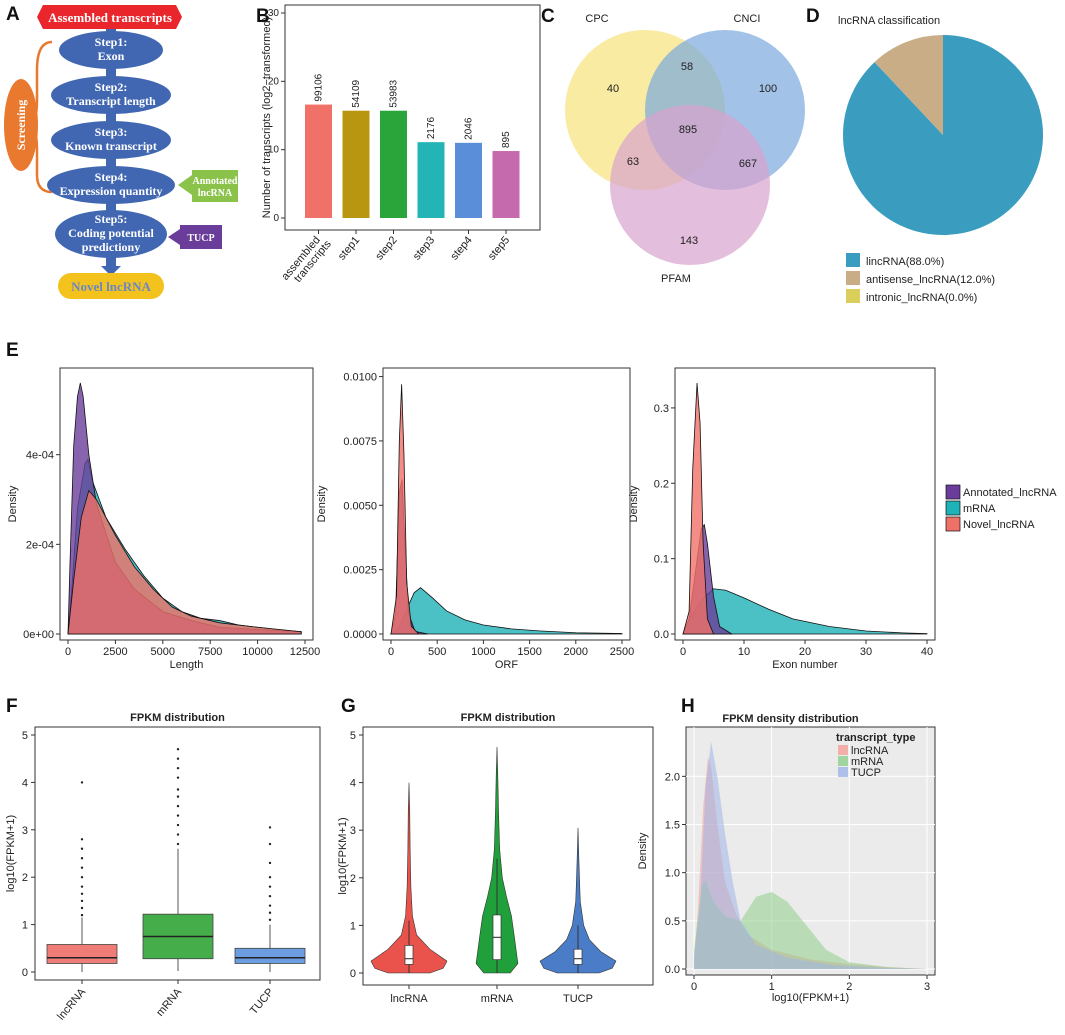 Image resolution: width=1065 pixels, height=1035 pixels. I want to click on x-tick-label: step1, so click(349, 248).